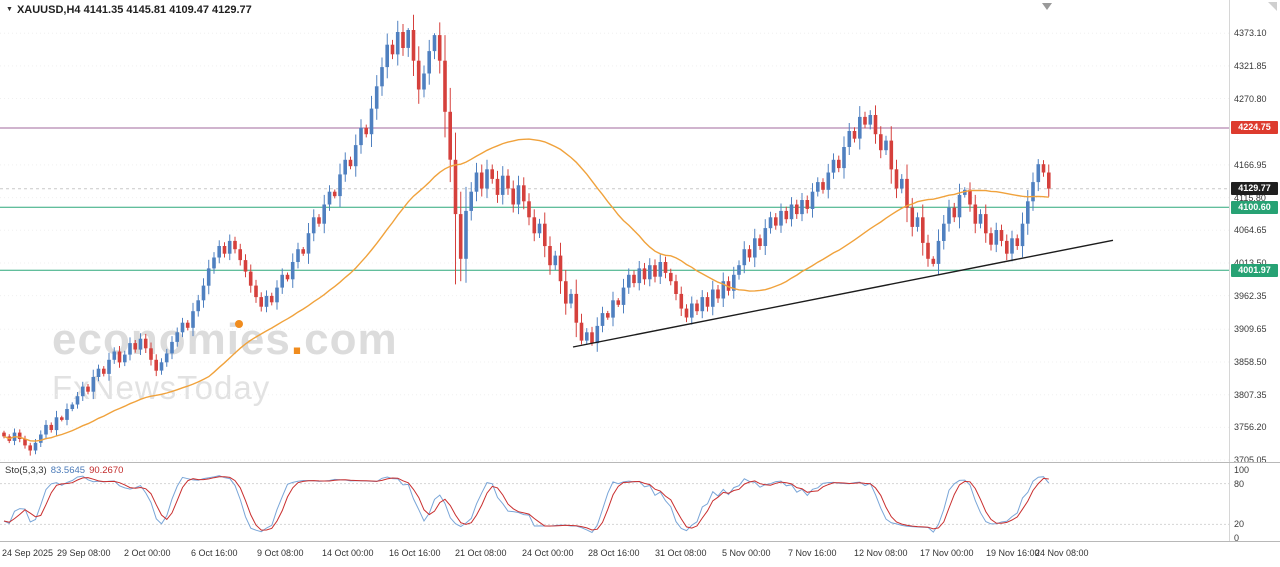 The width and height of the screenshot is (1280, 567). Describe the element at coordinates (881, 553) in the screenshot. I see `time-label: 12 Nov 08:00` at that location.